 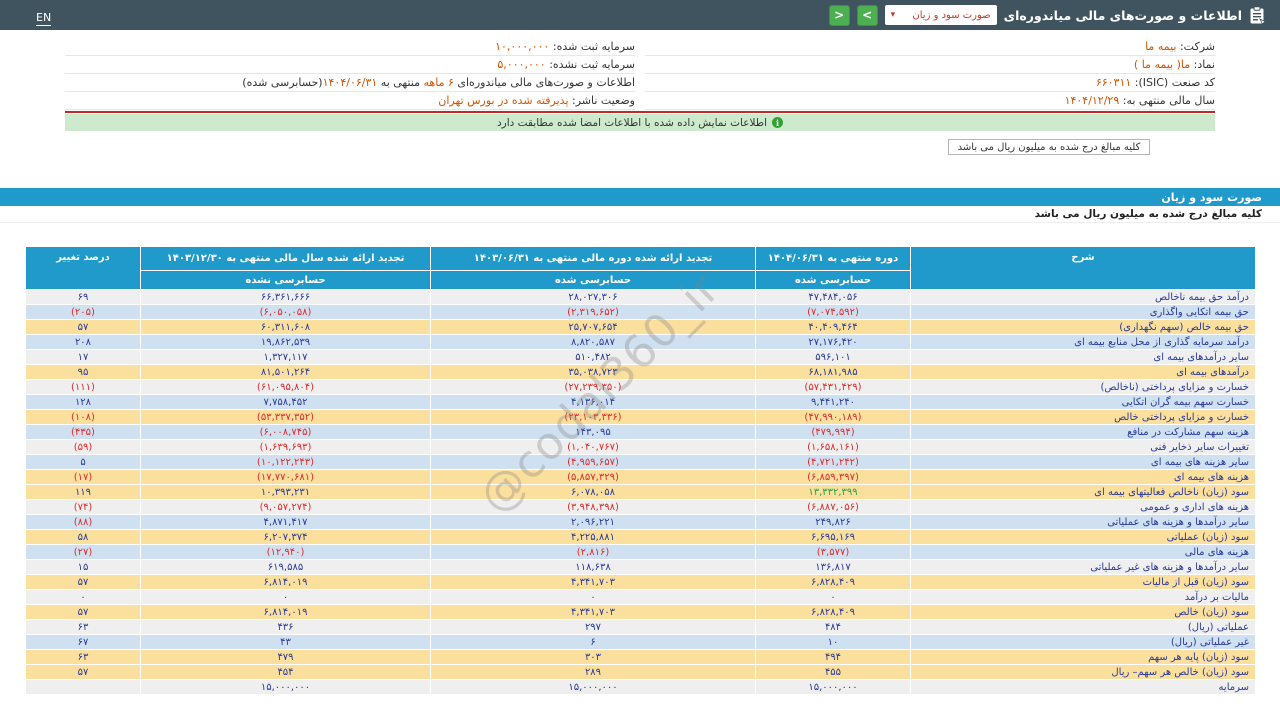 I want to click on row-label: غیر عملیاتی (ریال), so click(x=1083, y=642).